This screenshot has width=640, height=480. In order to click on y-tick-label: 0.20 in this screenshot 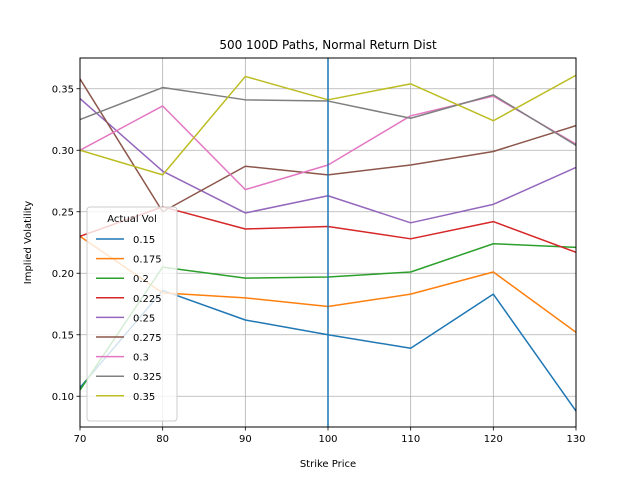, I will do `click(63, 274)`.